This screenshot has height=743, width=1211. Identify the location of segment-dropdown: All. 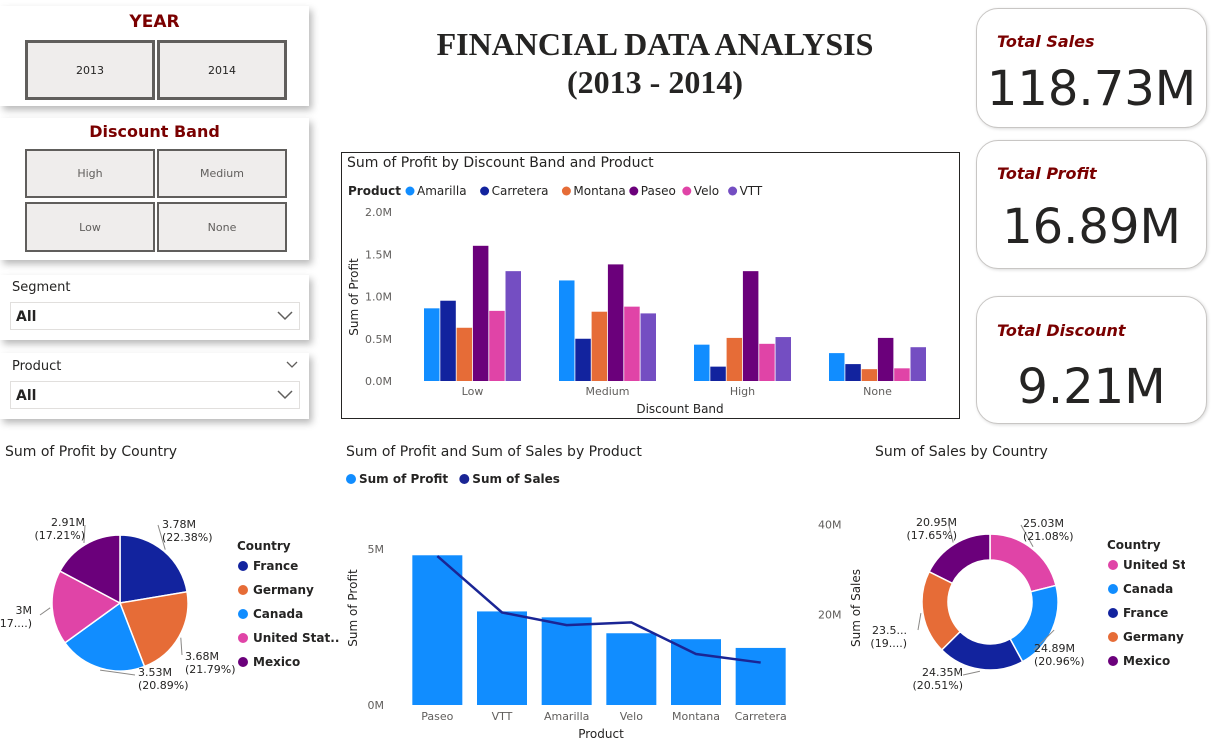
(155, 316).